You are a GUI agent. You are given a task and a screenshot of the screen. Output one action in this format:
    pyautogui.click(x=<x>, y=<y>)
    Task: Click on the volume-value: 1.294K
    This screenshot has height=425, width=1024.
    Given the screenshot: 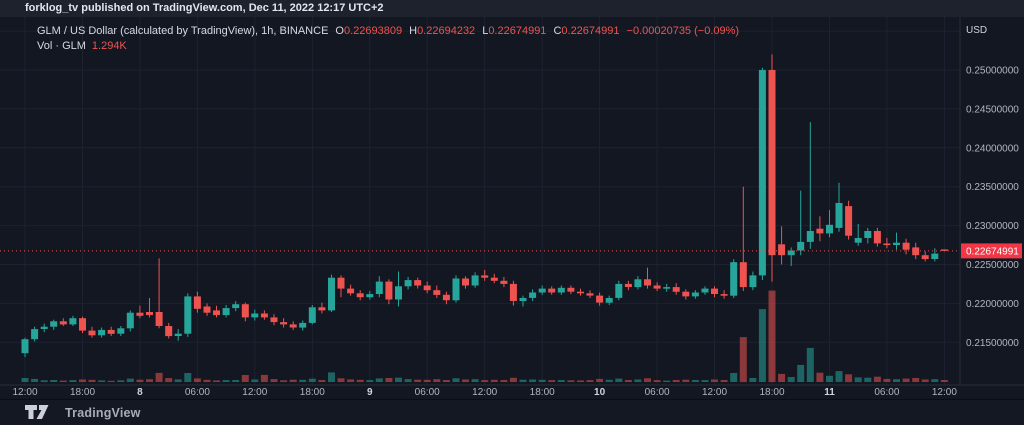 What is the action you would take?
    pyautogui.click(x=109, y=46)
    